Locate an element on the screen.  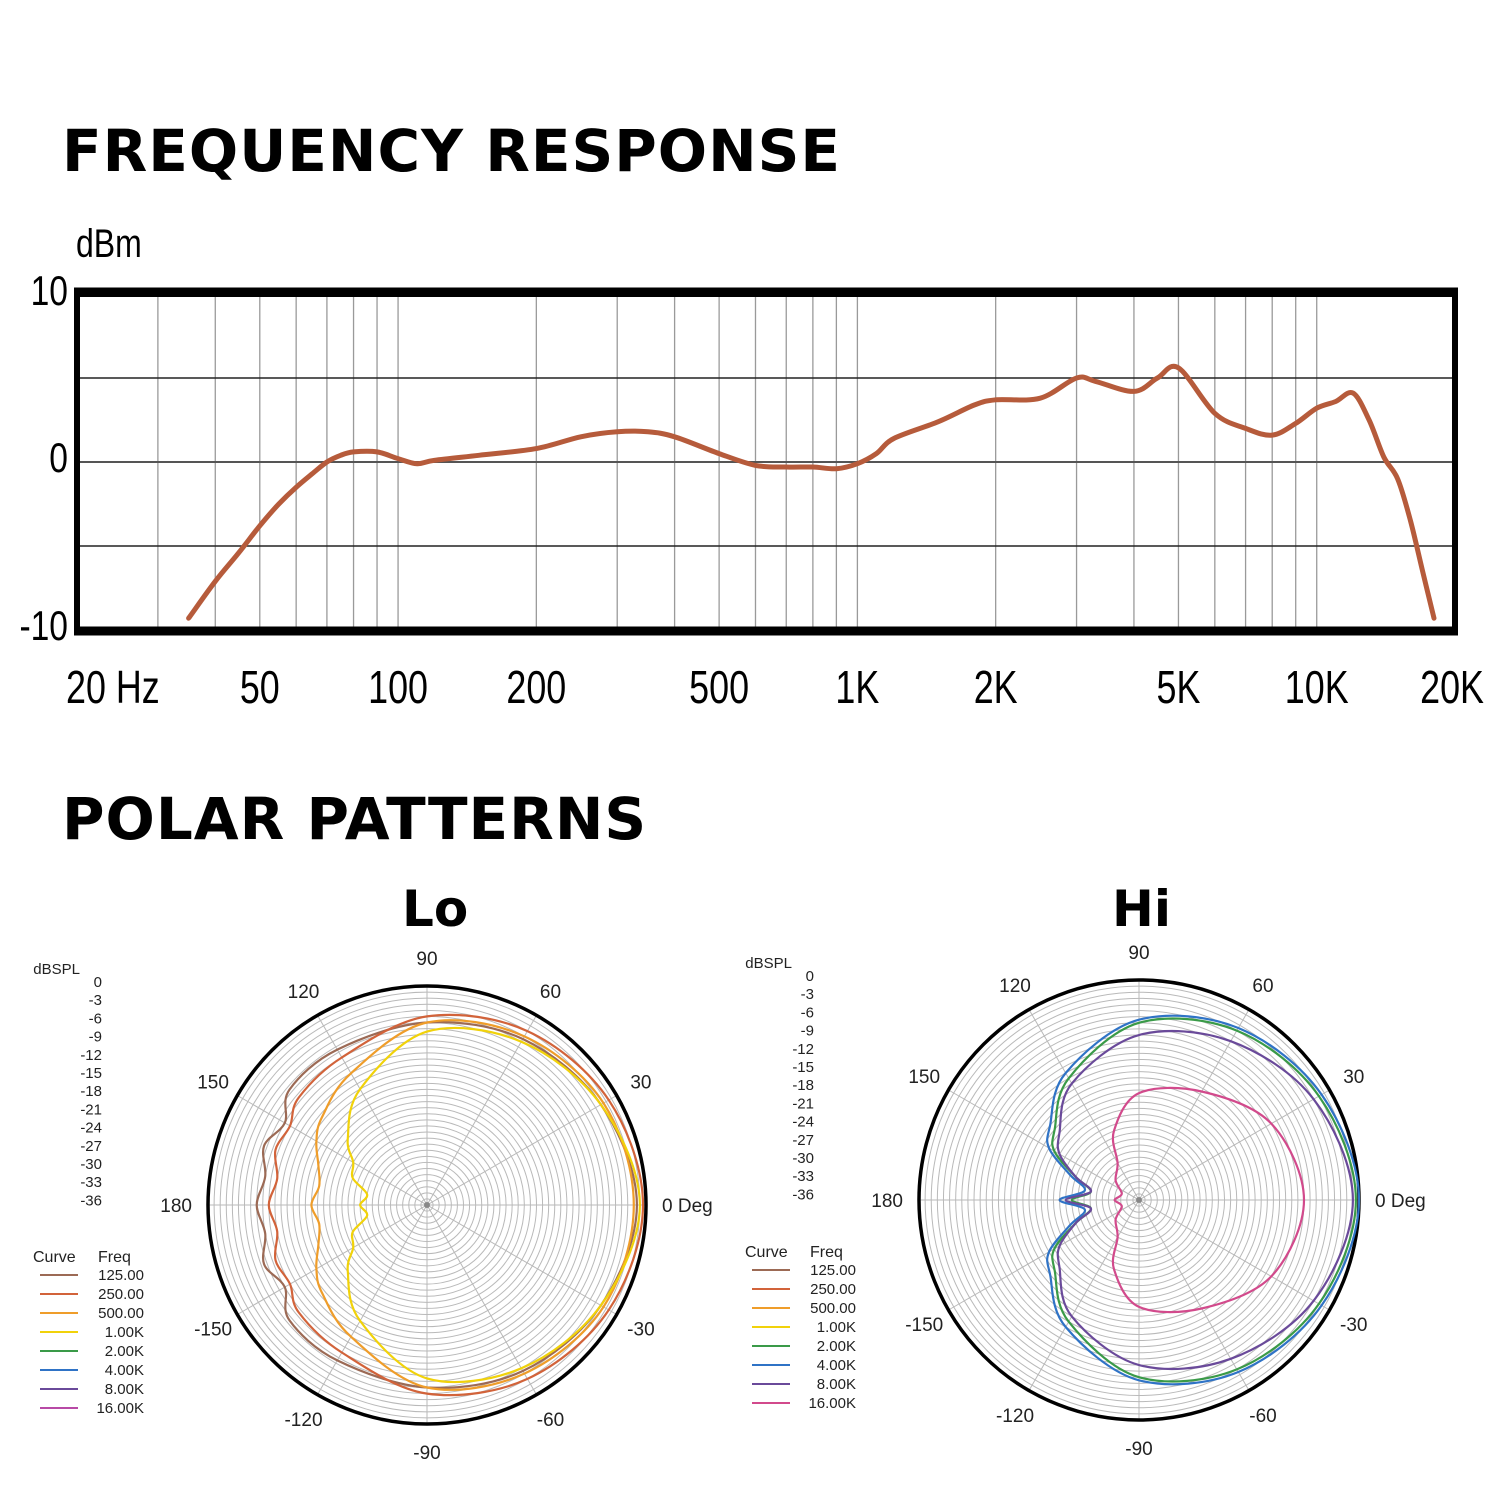
polar-series-500.00 is located at coordinates (472, 1205).